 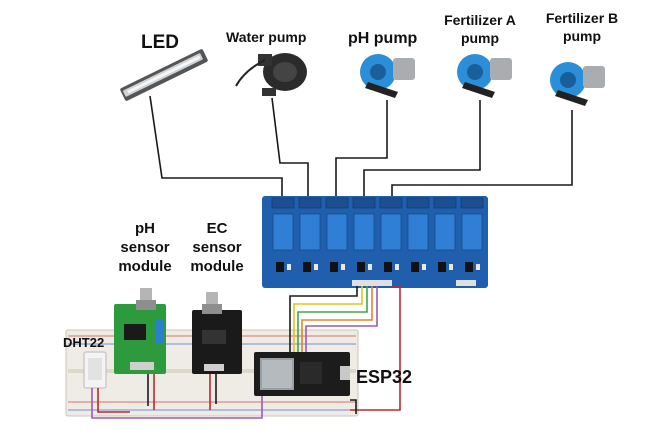 What do you see at coordinates (480, 20) in the screenshot?
I see `label-fert-a-line1: Fertilizer A` at bounding box center [480, 20].